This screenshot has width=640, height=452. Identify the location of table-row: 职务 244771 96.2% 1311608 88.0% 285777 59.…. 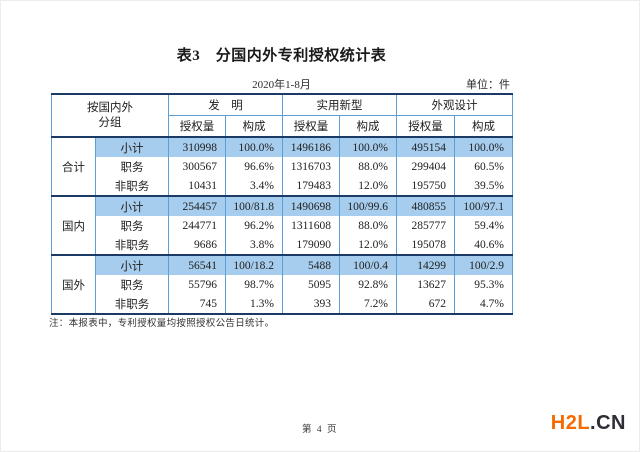
(282, 225).